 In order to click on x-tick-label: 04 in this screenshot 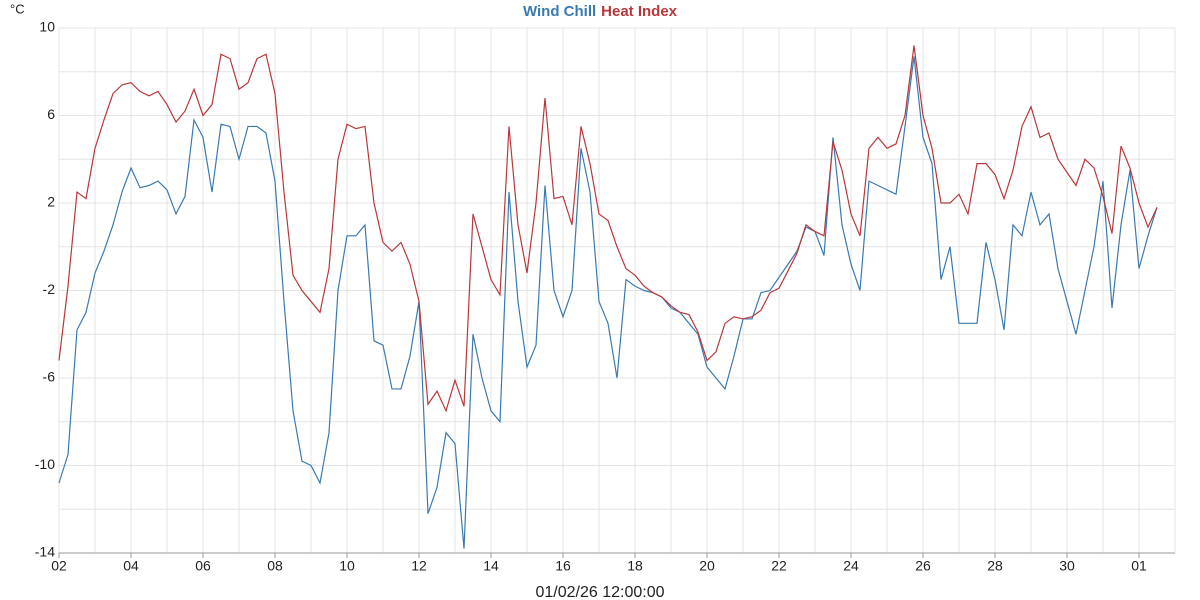, I will do `click(131, 566)`.